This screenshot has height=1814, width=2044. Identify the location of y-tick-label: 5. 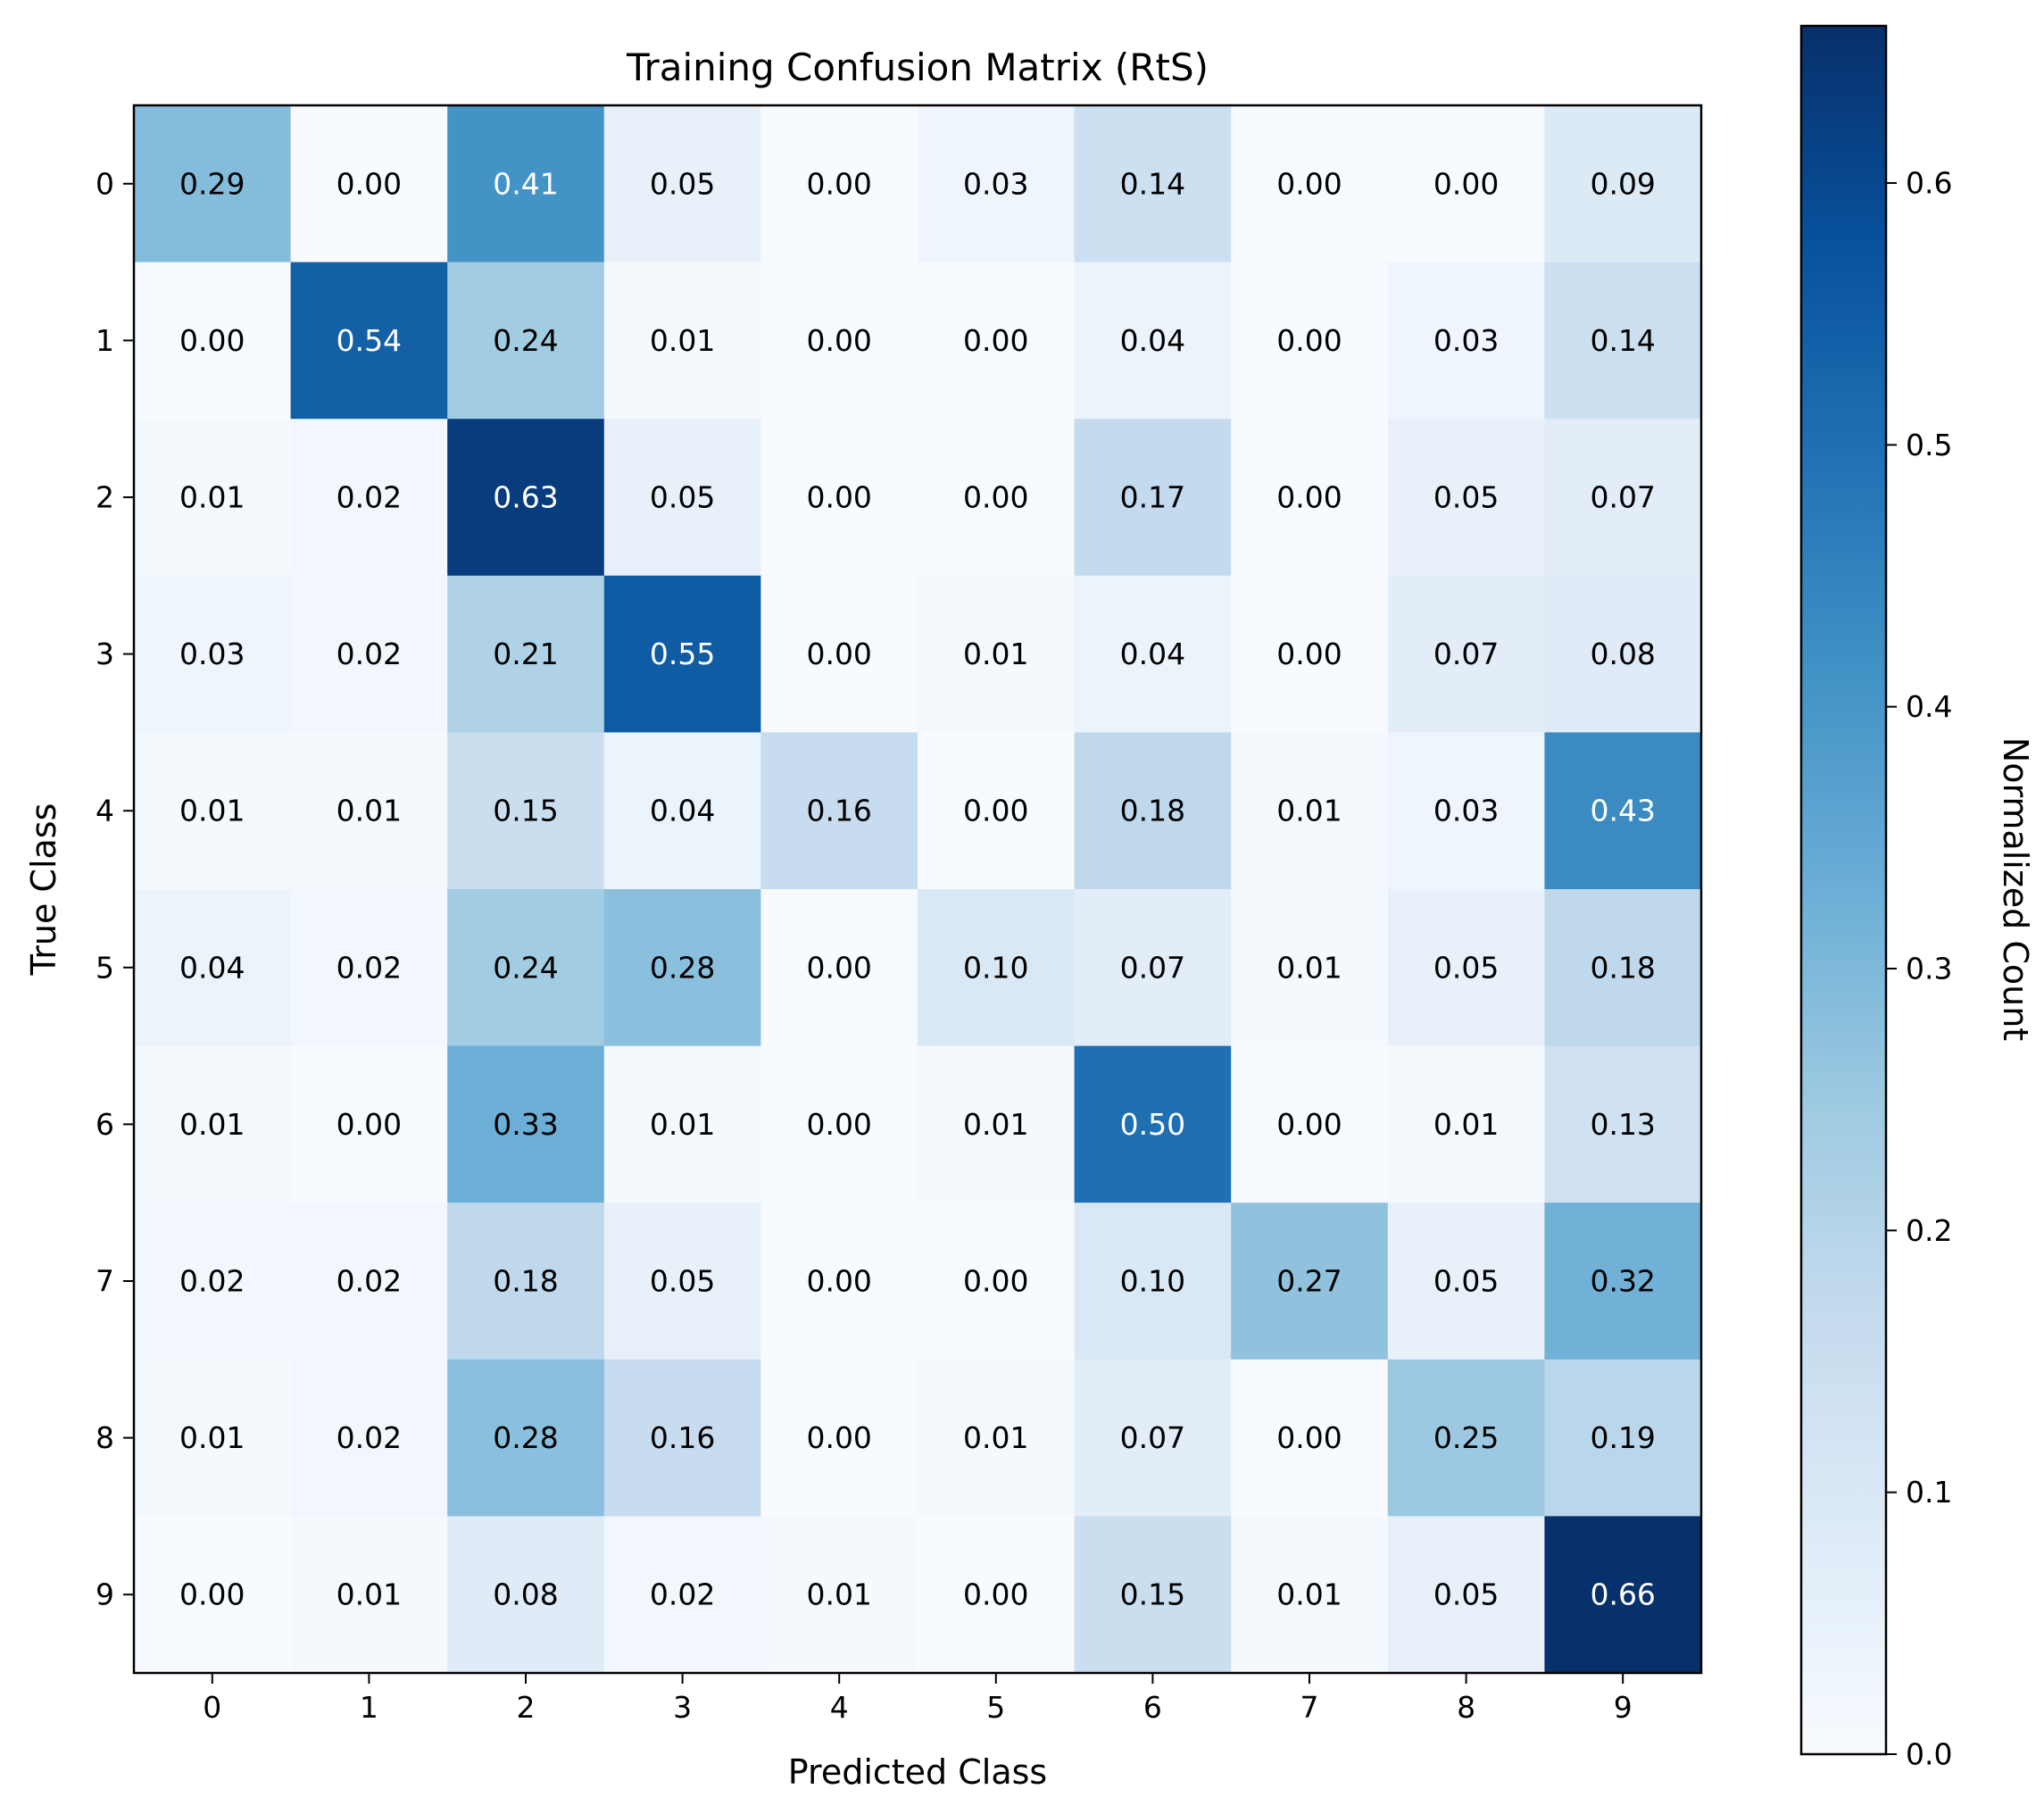
(105, 967).